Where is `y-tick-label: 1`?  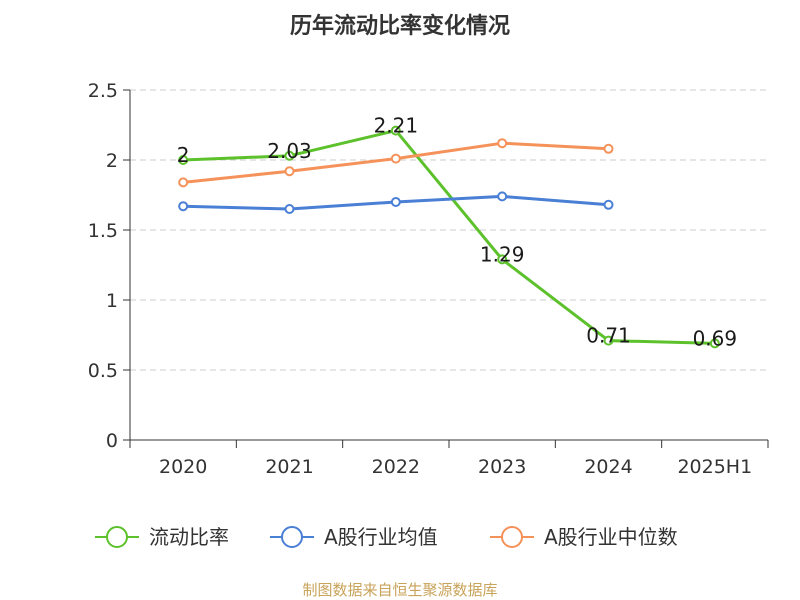
y-tick-label: 1 is located at coordinates (112, 301).